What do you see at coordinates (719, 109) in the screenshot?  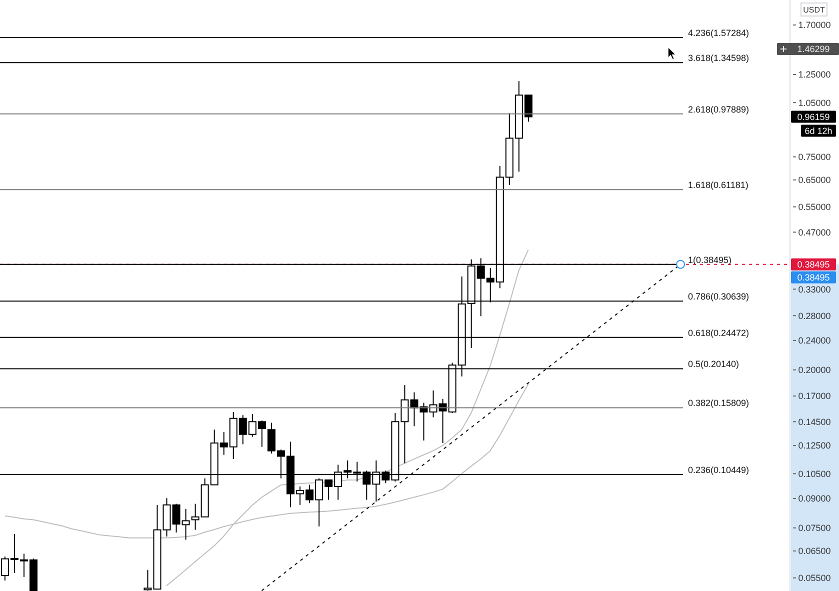 I see `ref-line-label: 2.618(0.97889)` at bounding box center [719, 109].